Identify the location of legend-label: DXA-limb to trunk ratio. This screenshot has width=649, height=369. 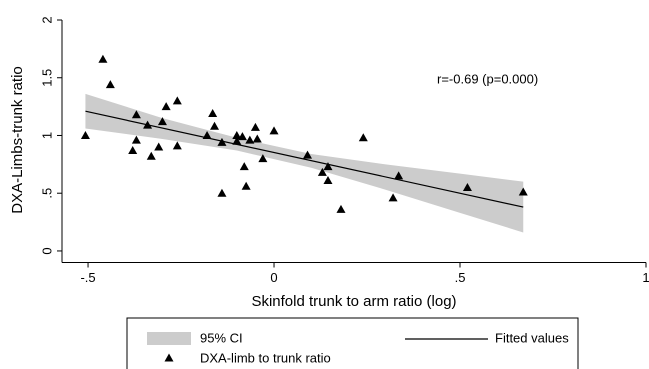
(265, 357).